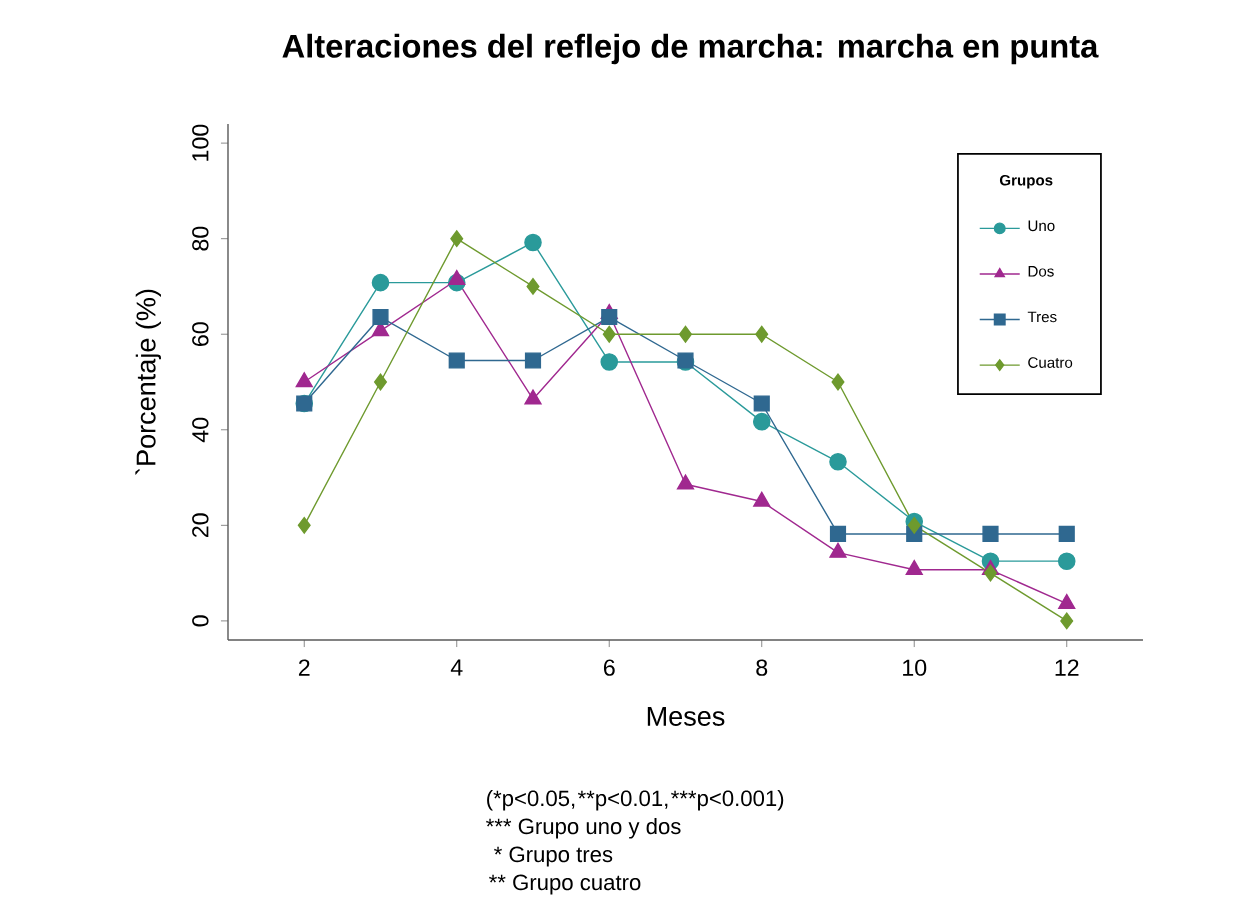 Image resolution: width=1257 pixels, height=911 pixels. What do you see at coordinates (622, 800) in the screenshot?
I see `text: **p<0.01,` at bounding box center [622, 800].